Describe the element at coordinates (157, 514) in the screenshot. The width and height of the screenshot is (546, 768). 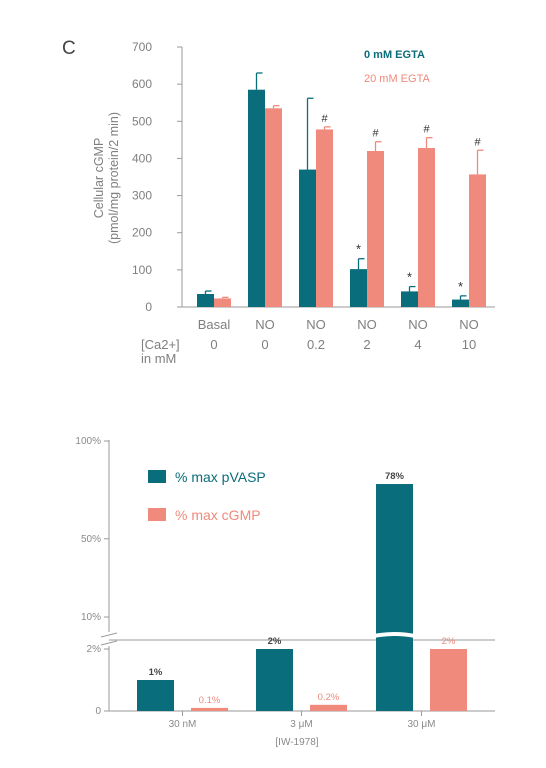
I see `legend-swatch-cgmp` at that location.